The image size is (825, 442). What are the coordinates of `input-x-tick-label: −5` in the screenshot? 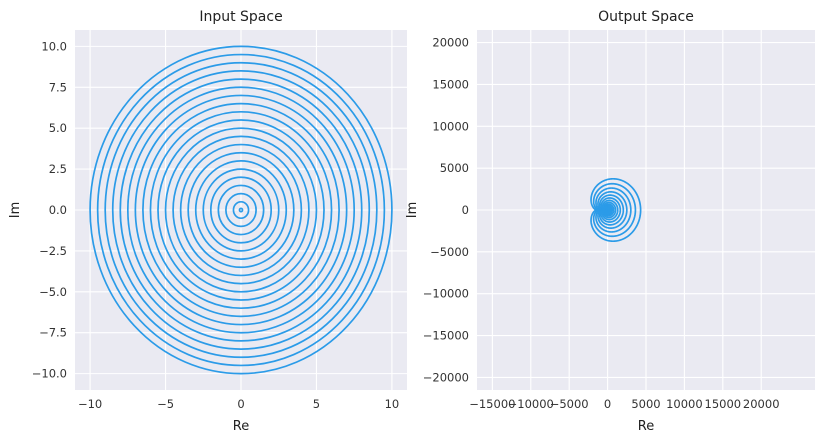 It's located at (165, 404).